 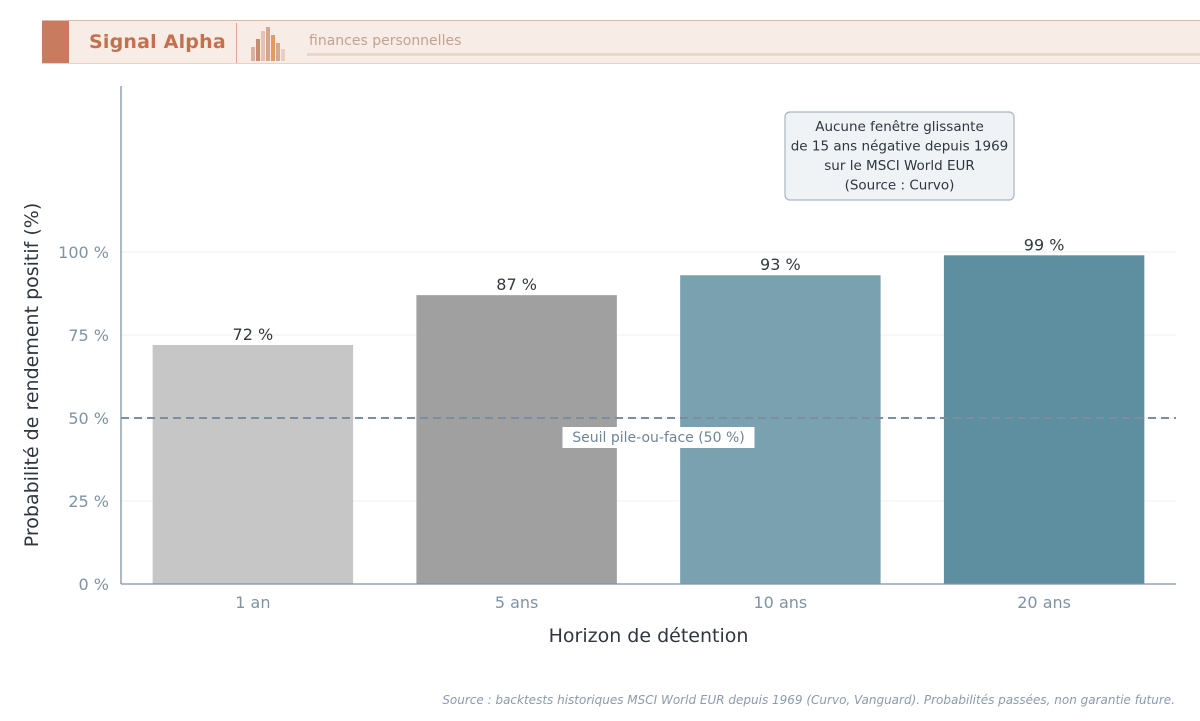 I want to click on brand-name: Signal Alpha, so click(x=157, y=42).